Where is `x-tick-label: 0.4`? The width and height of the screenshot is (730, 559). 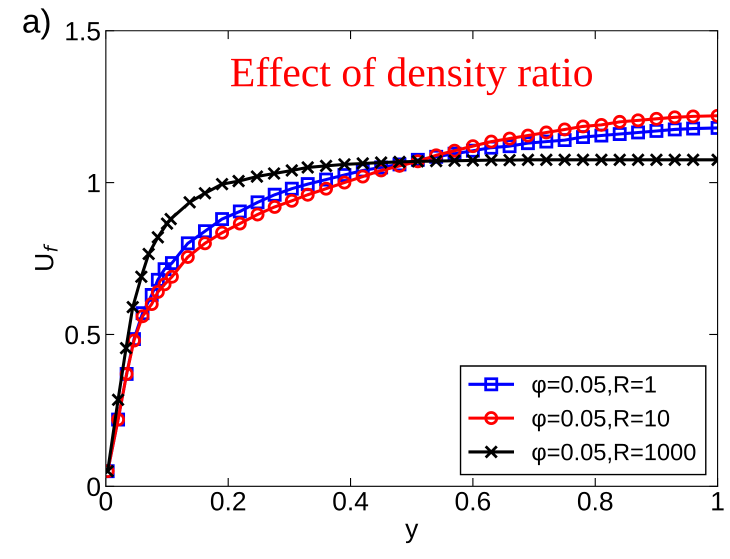 x-tick-label: 0.4 is located at coordinates (350, 501).